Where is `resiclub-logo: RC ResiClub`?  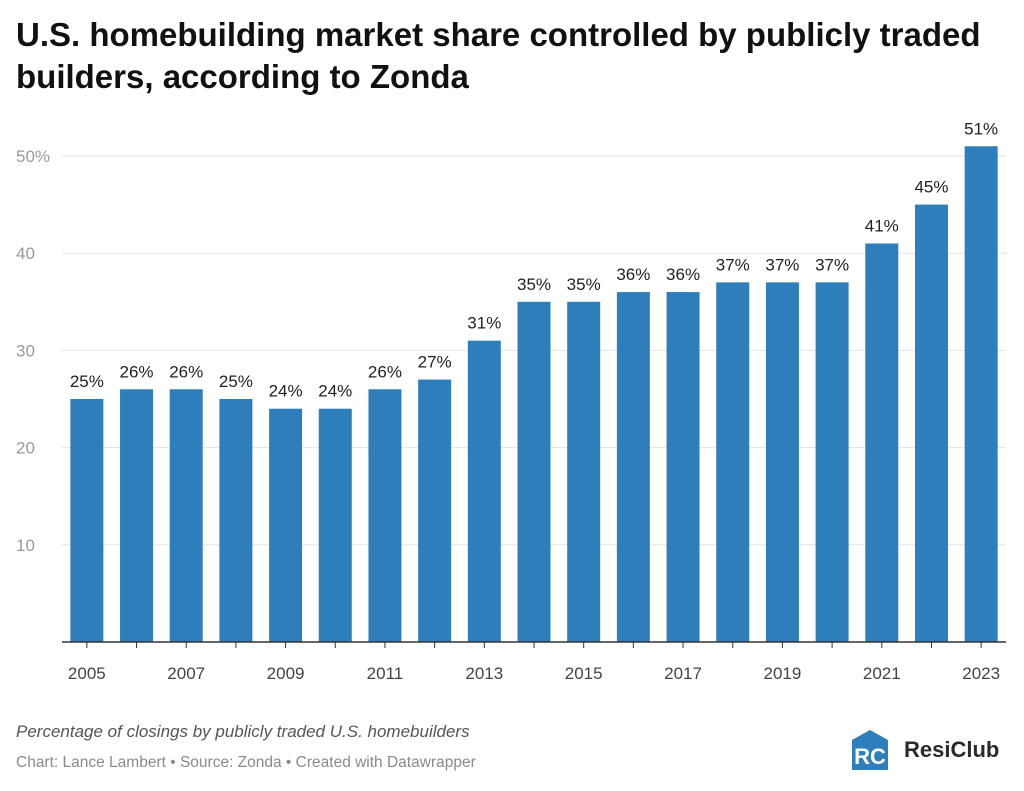
resiclub-logo: RC ResiClub is located at coordinates (922, 750).